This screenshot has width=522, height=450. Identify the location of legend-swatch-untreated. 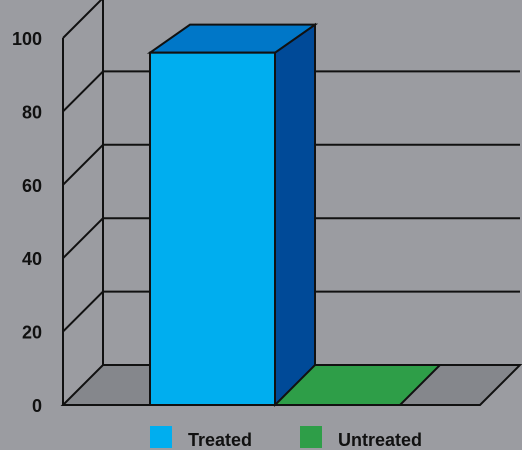
(311, 437).